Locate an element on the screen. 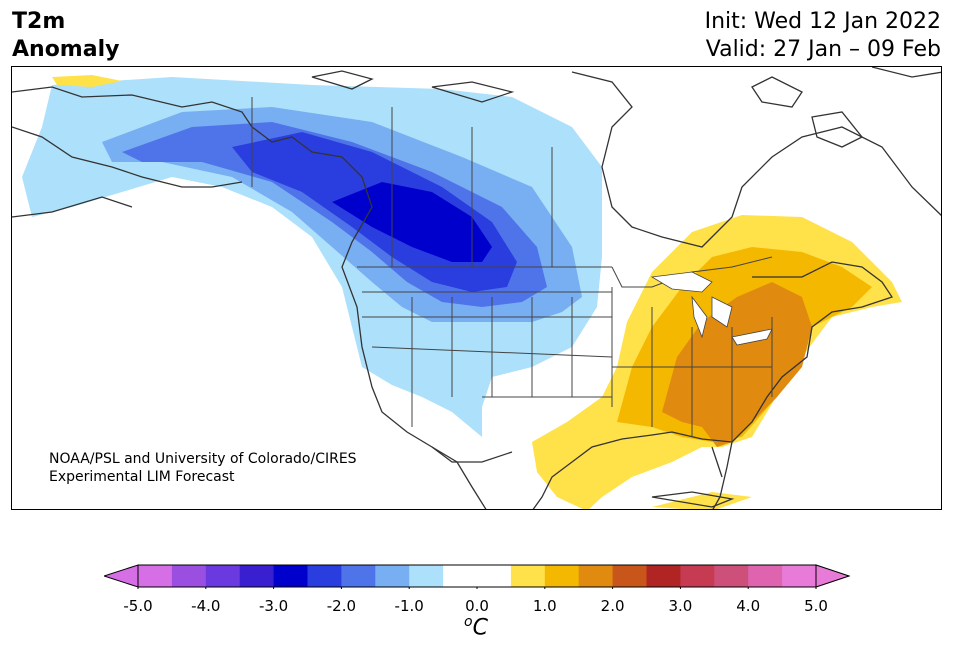 This screenshot has width=953, height=655. colorbar-tick-label: -4.0 is located at coordinates (206, 606).